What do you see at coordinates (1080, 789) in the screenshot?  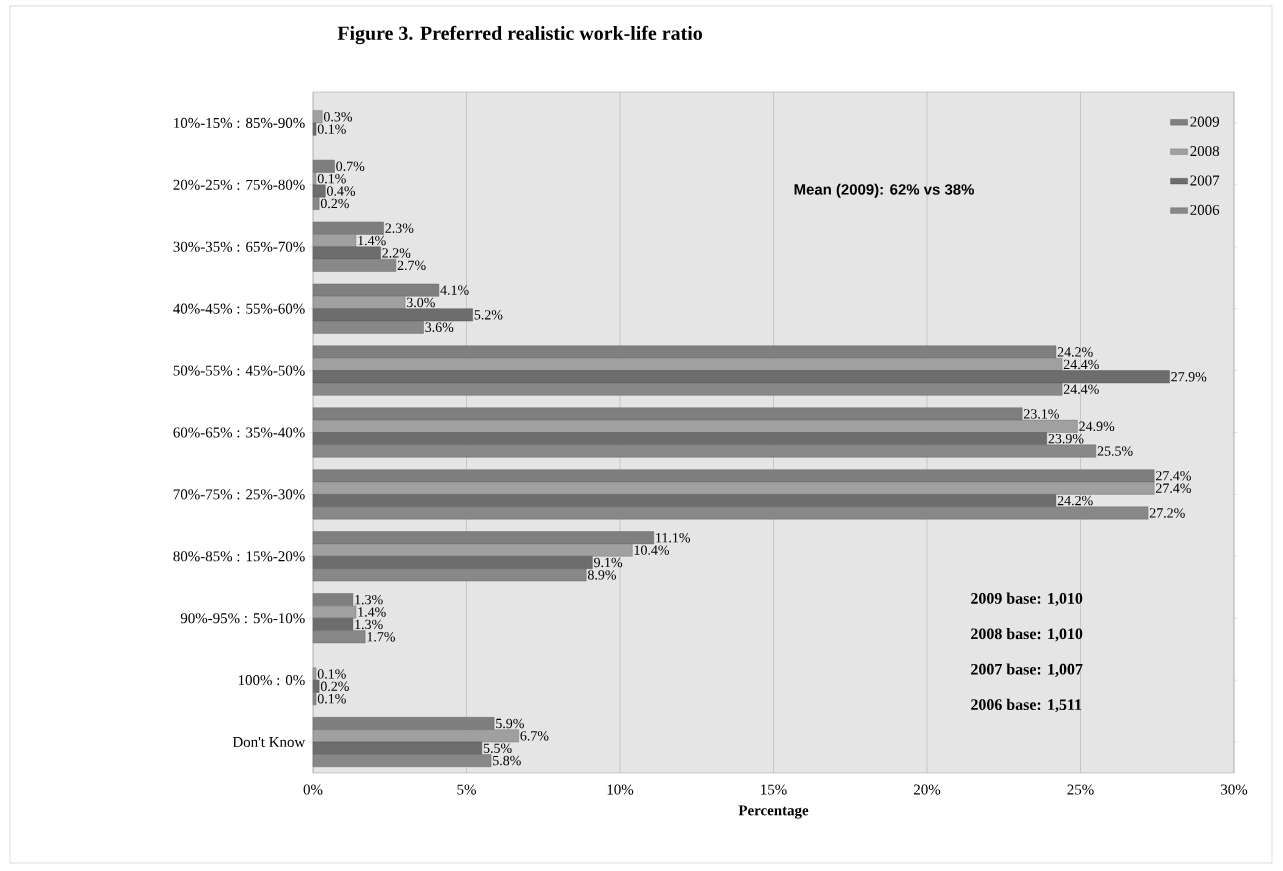 I see `x-tick-label: 25%` at bounding box center [1080, 789].